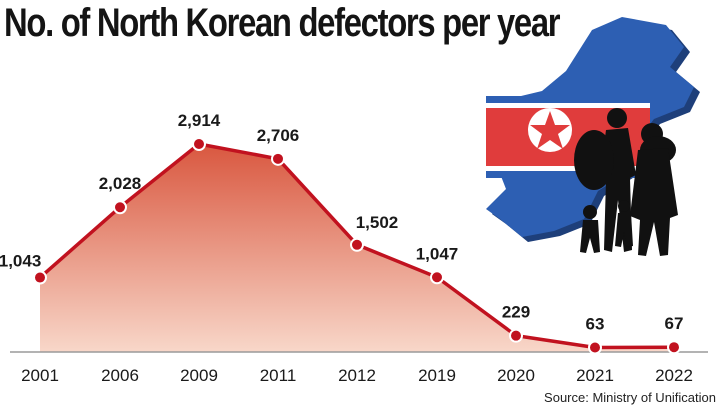 The width and height of the screenshot is (720, 407). I want to click on x-tick-2006: 2006, so click(120, 375).